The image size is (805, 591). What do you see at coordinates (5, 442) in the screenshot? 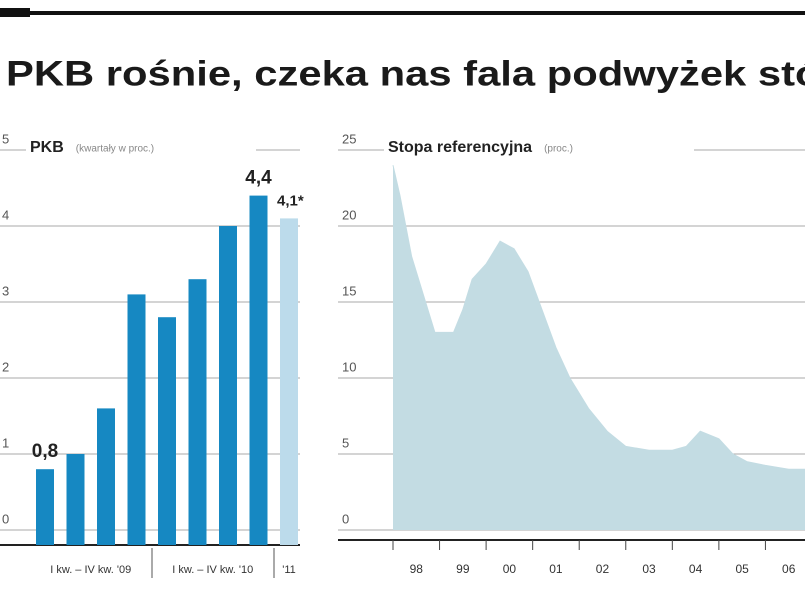
I see `y-tick-label: 1` at bounding box center [5, 442].